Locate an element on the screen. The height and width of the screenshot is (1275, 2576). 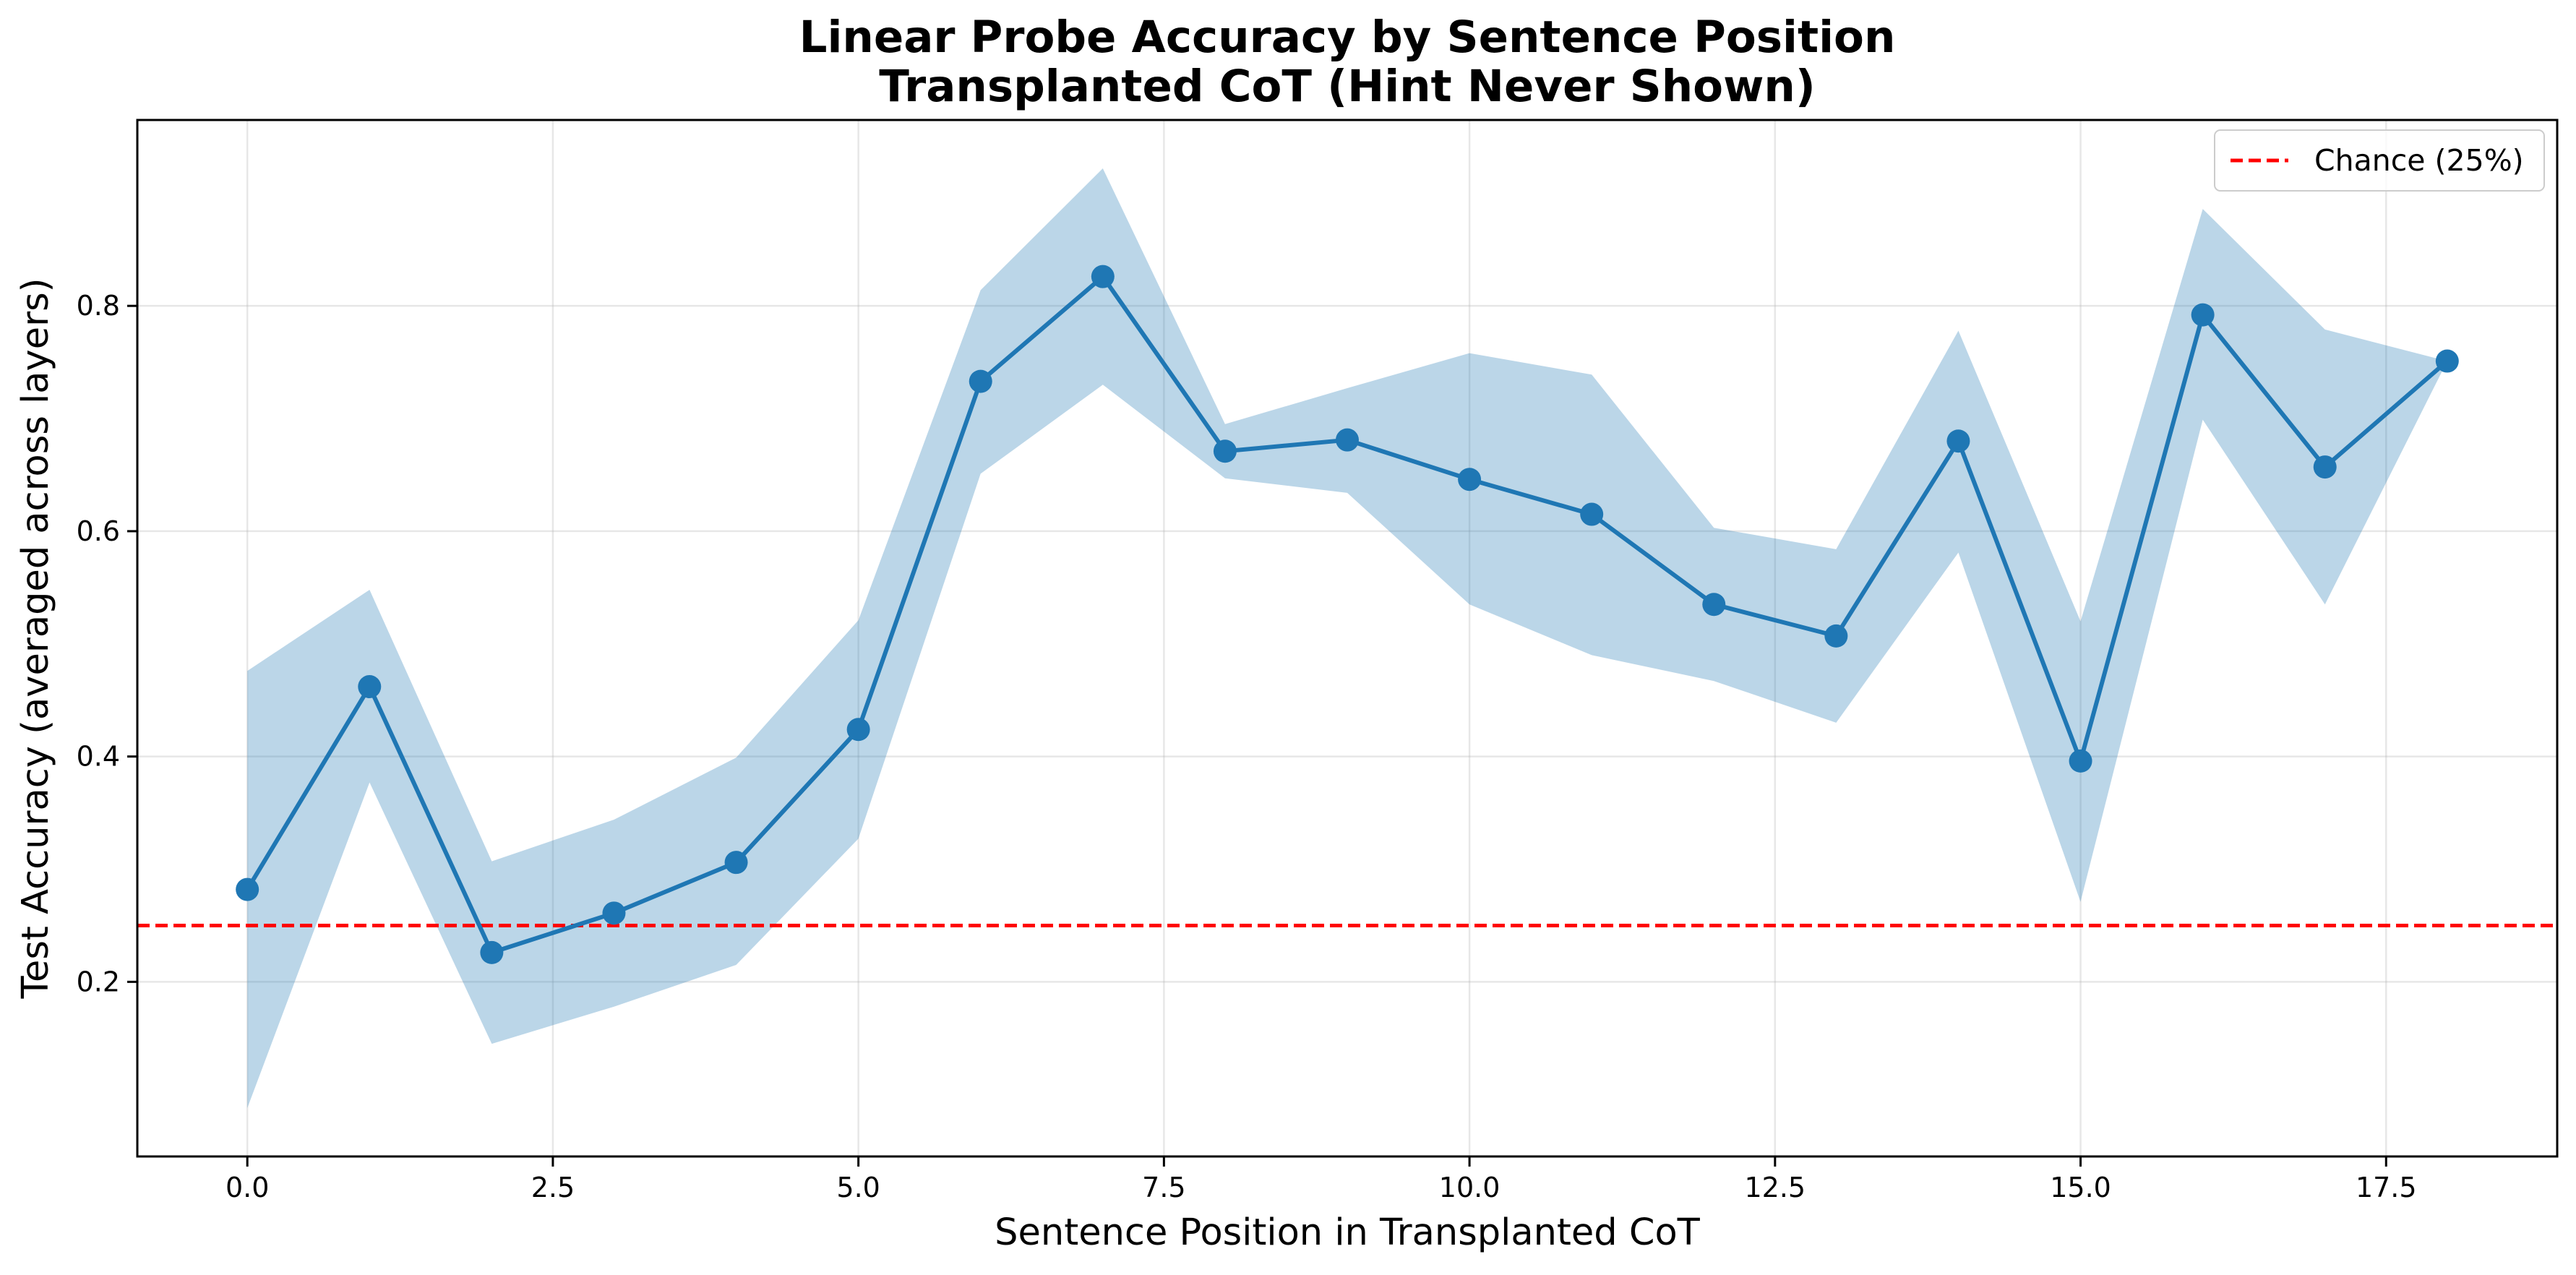
x-tick-label: 5.0 is located at coordinates (858, 1187).